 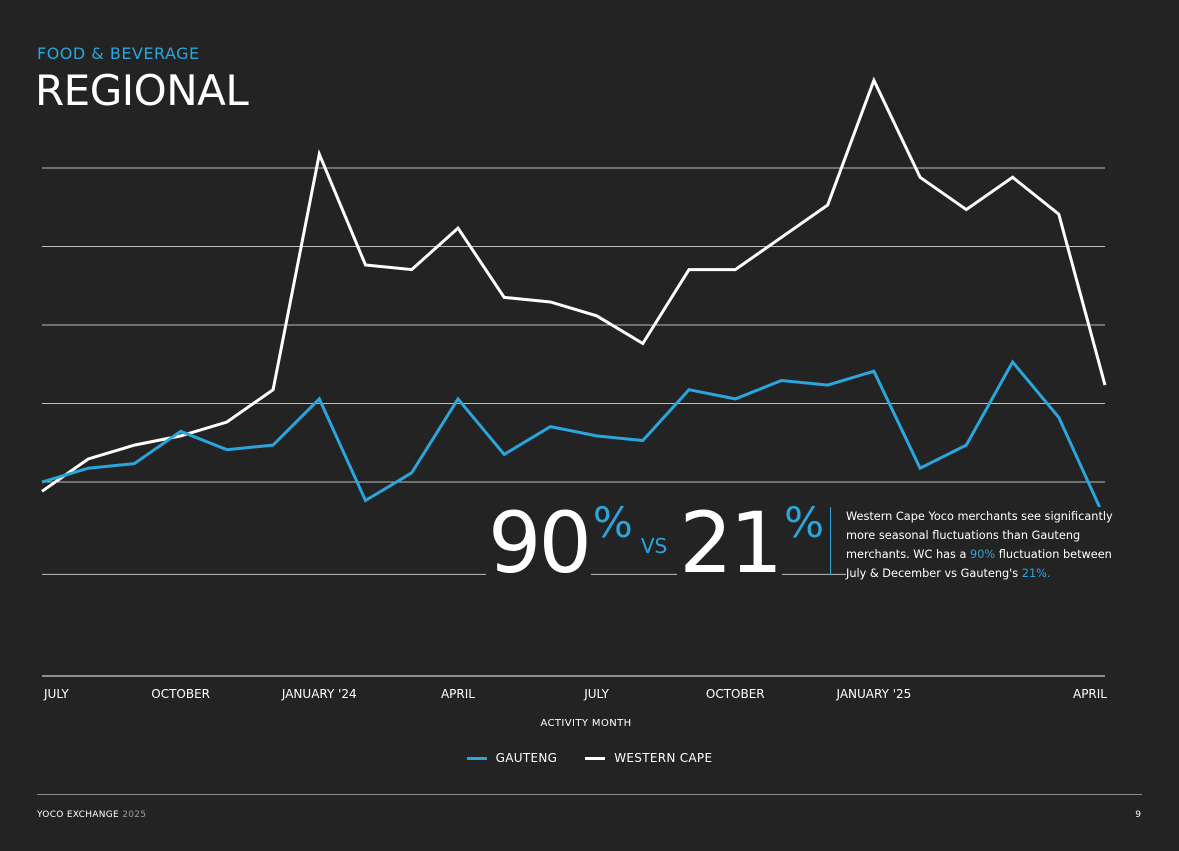 I want to click on page-number: 9, so click(x=1138, y=815).